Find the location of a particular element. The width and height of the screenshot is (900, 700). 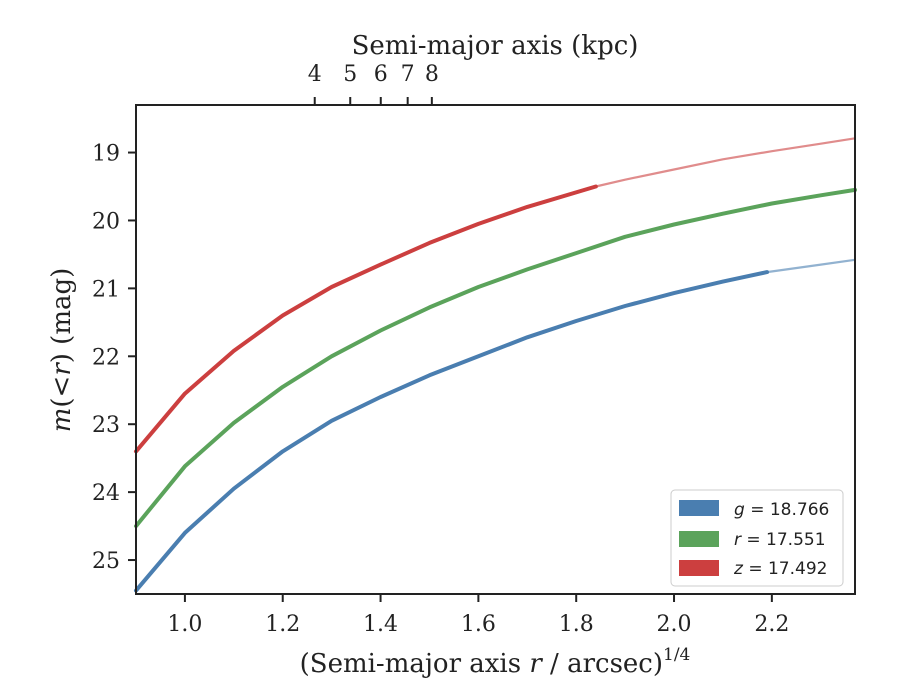

x-axis-title: (Semi-major axis r / arcsec)1/4 is located at coordinates (495, 662).